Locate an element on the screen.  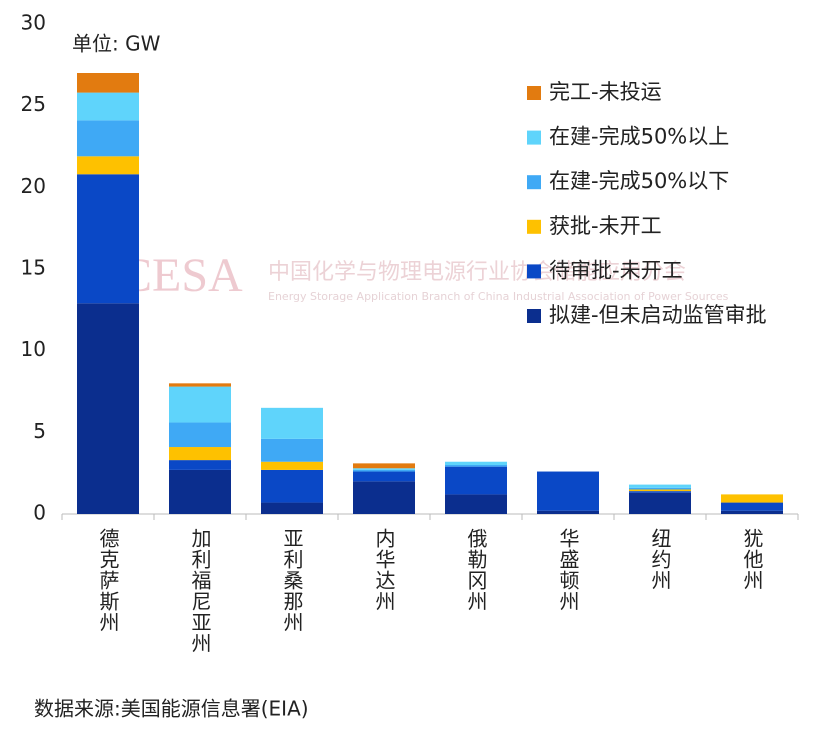
legend-label: 在建-完成50%以下 is located at coordinates (639, 181).